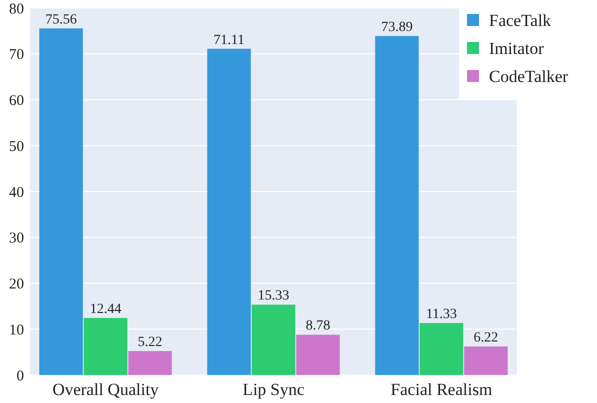 The height and width of the screenshot is (403, 597). Describe the element at coordinates (273, 389) in the screenshot. I see `x-tick-label: Lip Sync` at that location.